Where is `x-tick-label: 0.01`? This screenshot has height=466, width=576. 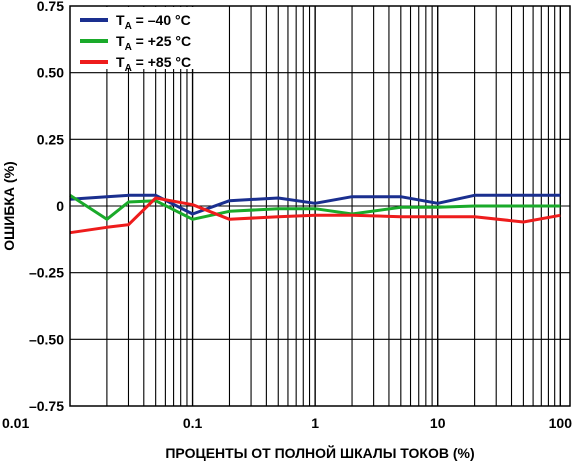 x-tick-label: 0.01 is located at coordinates (15, 423).